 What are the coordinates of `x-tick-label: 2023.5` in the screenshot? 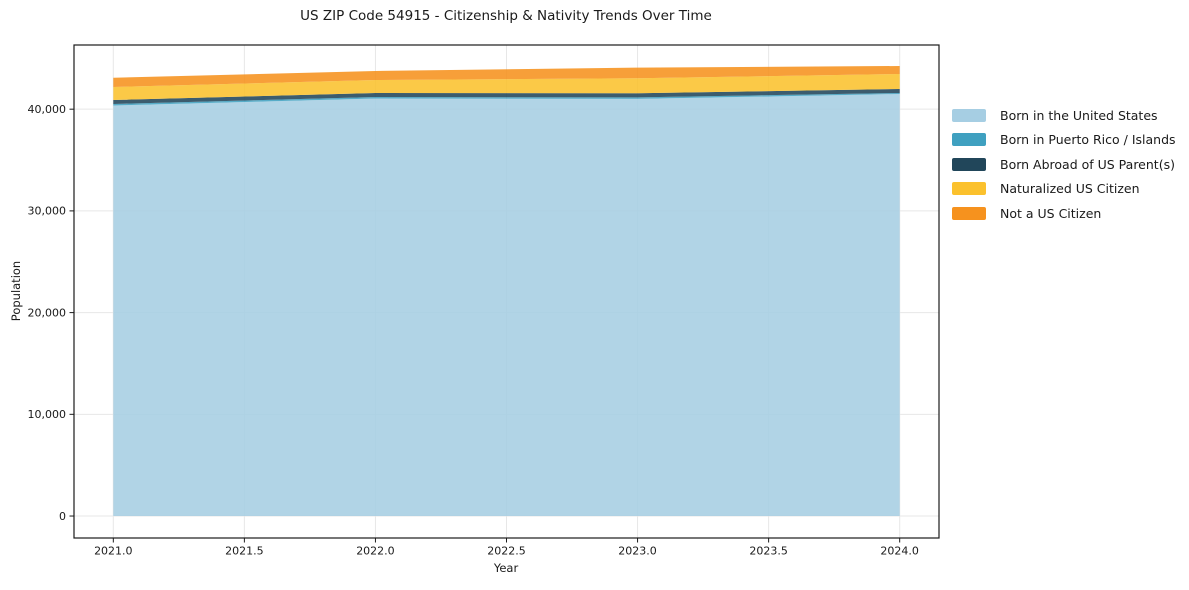 It's located at (768, 551).